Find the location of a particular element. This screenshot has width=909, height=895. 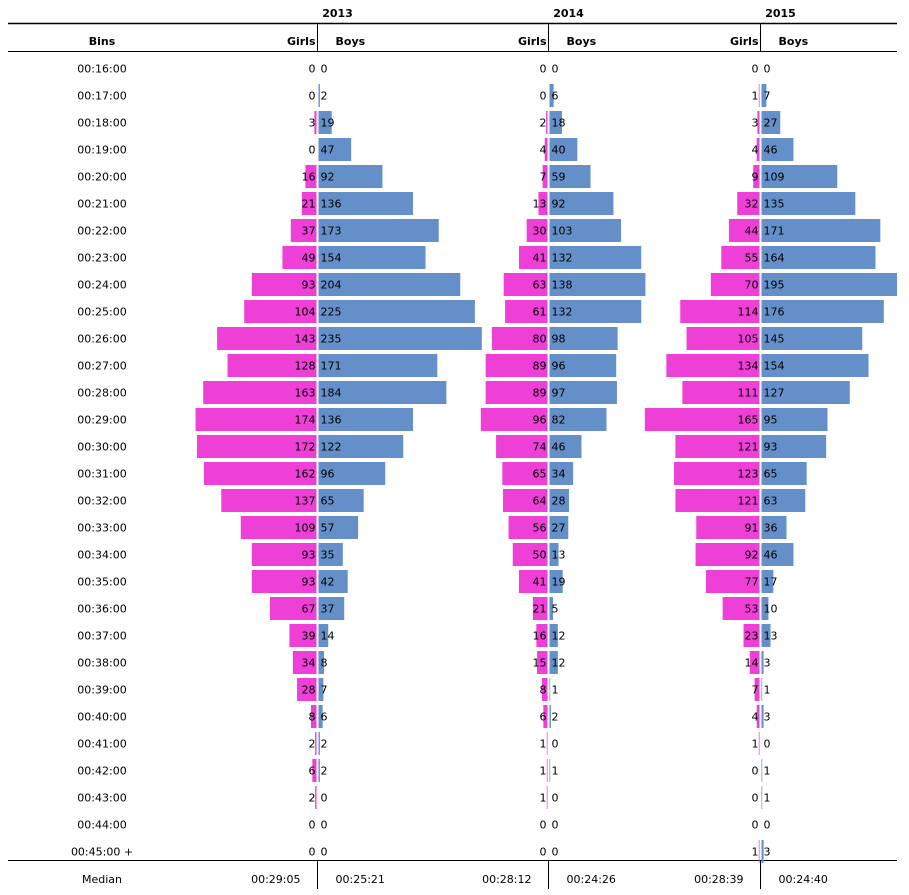

year-header-2015: 2015 is located at coordinates (780, 13).